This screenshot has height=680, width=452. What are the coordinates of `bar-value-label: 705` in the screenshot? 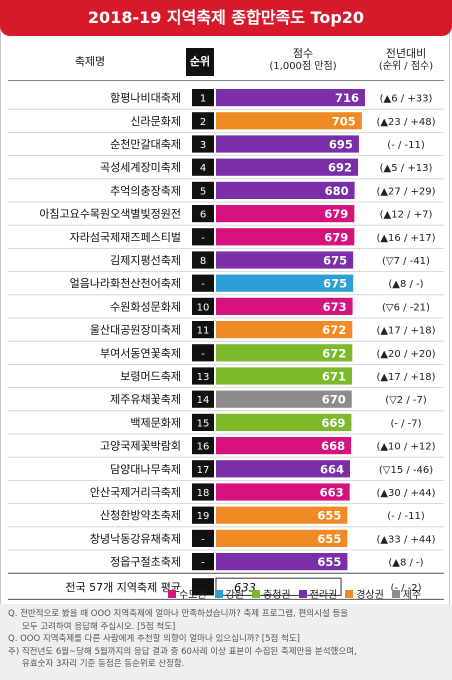 It's located at (344, 121).